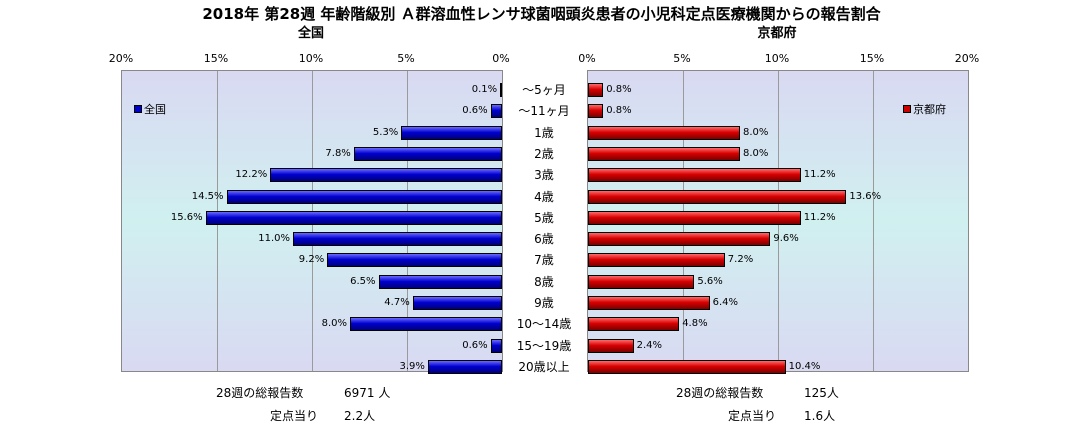 The height and width of the screenshot is (429, 1083). Describe the element at coordinates (484, 89) in the screenshot. I see `left-value-label: 0.1%` at that location.